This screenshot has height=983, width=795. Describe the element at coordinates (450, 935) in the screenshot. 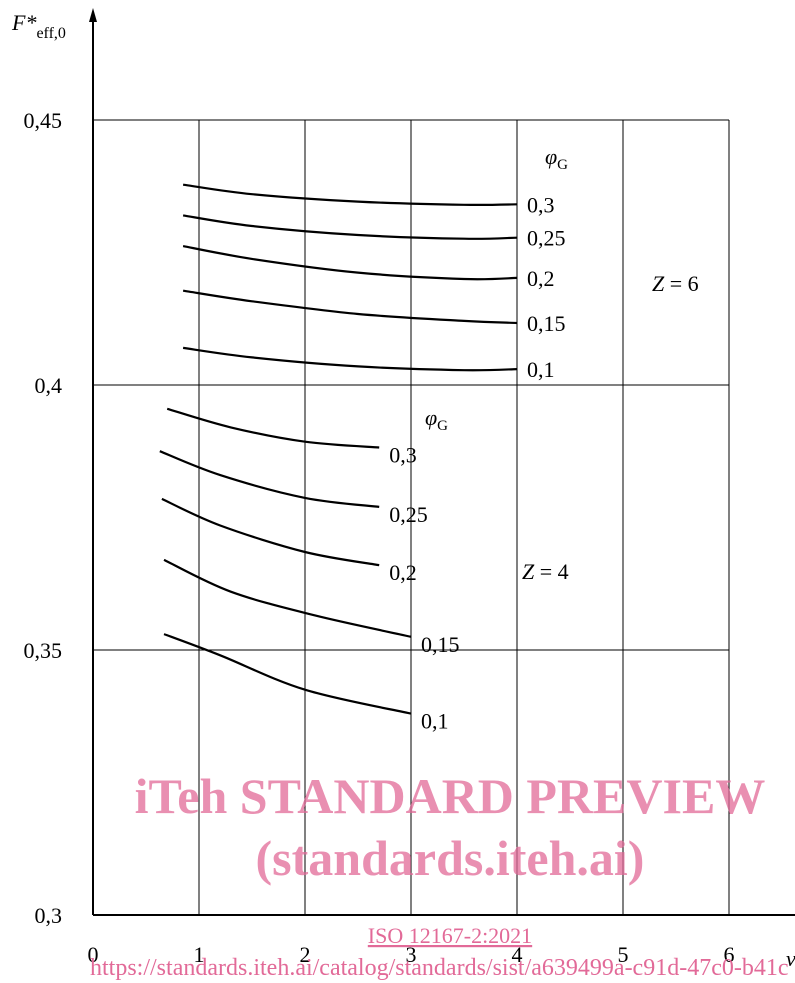

I see `watermark-doc-link: ISO 12167-2:2021` at that location.